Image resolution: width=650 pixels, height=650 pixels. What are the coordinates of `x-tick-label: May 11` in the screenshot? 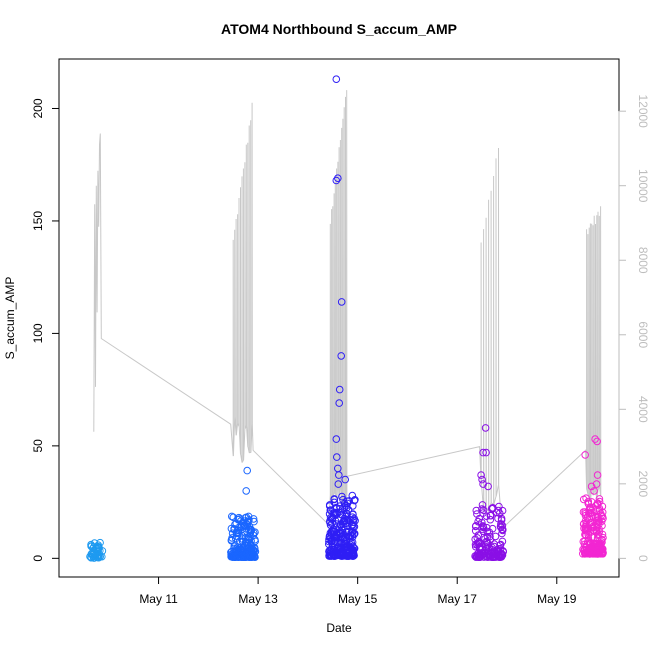 It's located at (158, 599).